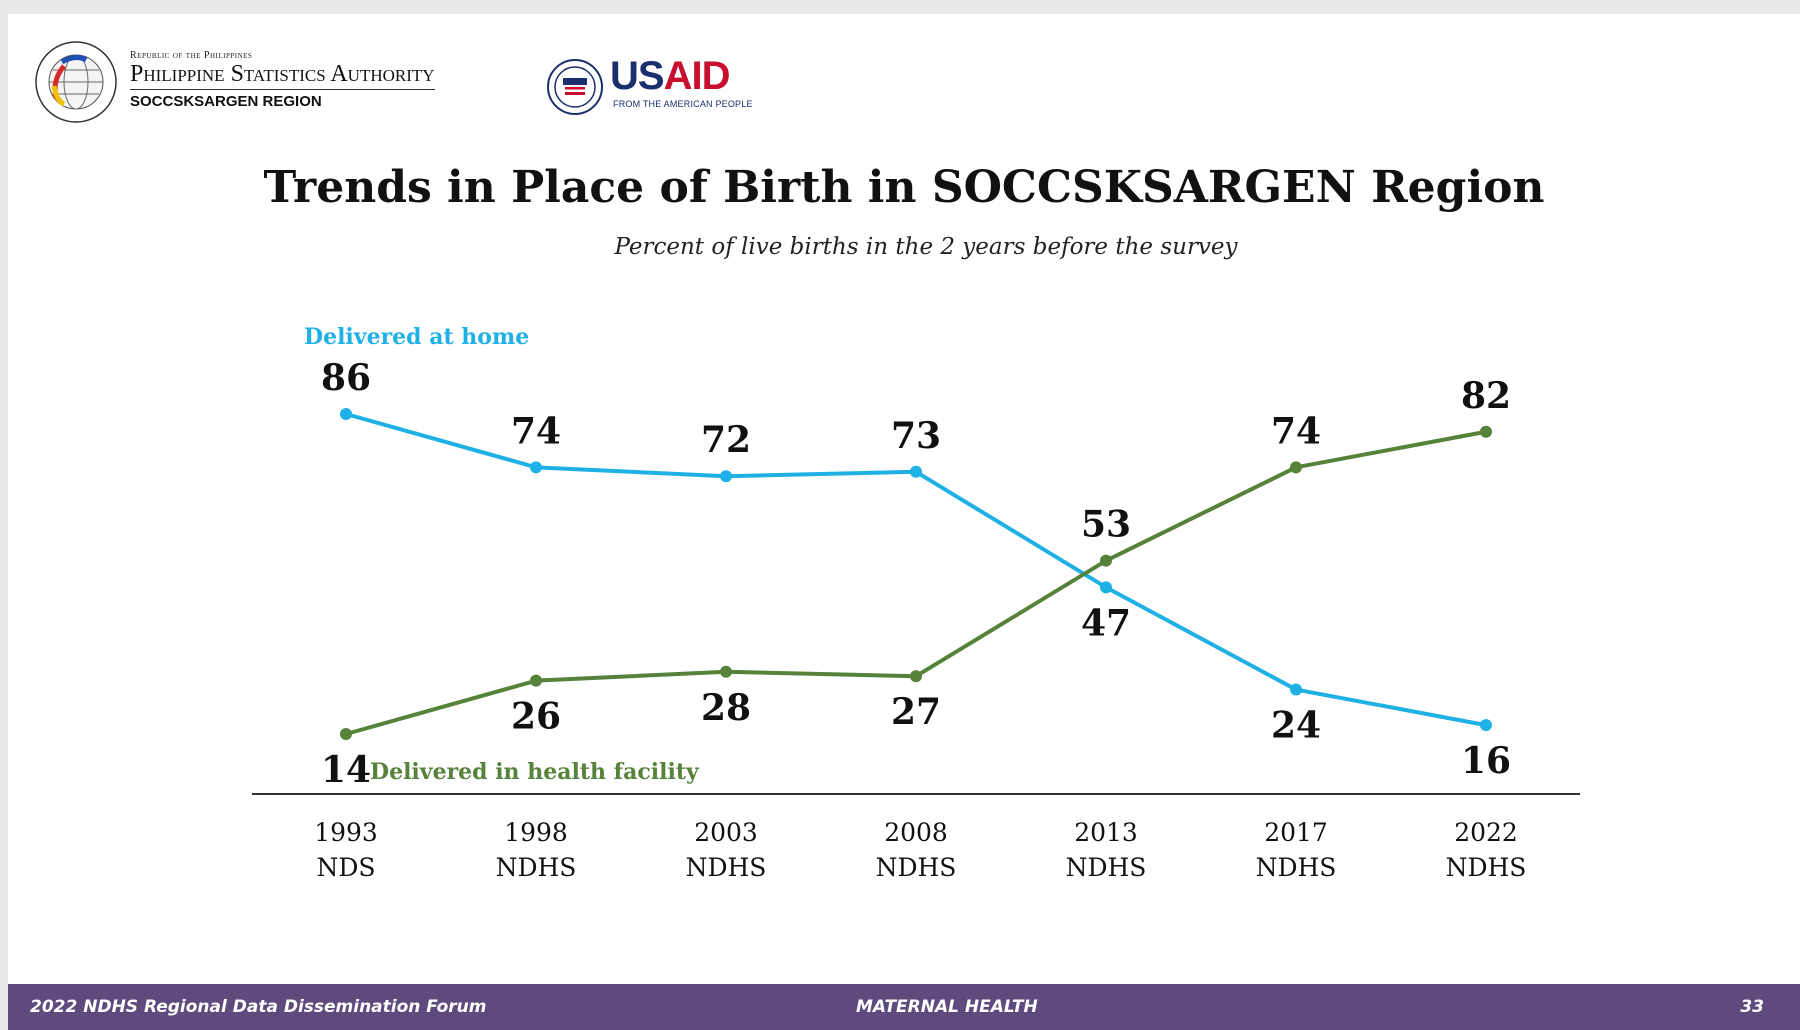 This screenshot has width=1800, height=1030. I want to click on usaid-wordmark: USAID, so click(670, 76).